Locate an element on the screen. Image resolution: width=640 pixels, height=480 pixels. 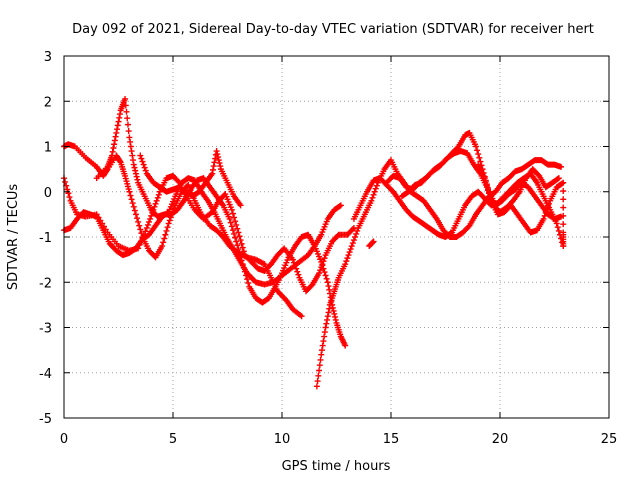
x-tick-label: 25 is located at coordinates (609, 439).